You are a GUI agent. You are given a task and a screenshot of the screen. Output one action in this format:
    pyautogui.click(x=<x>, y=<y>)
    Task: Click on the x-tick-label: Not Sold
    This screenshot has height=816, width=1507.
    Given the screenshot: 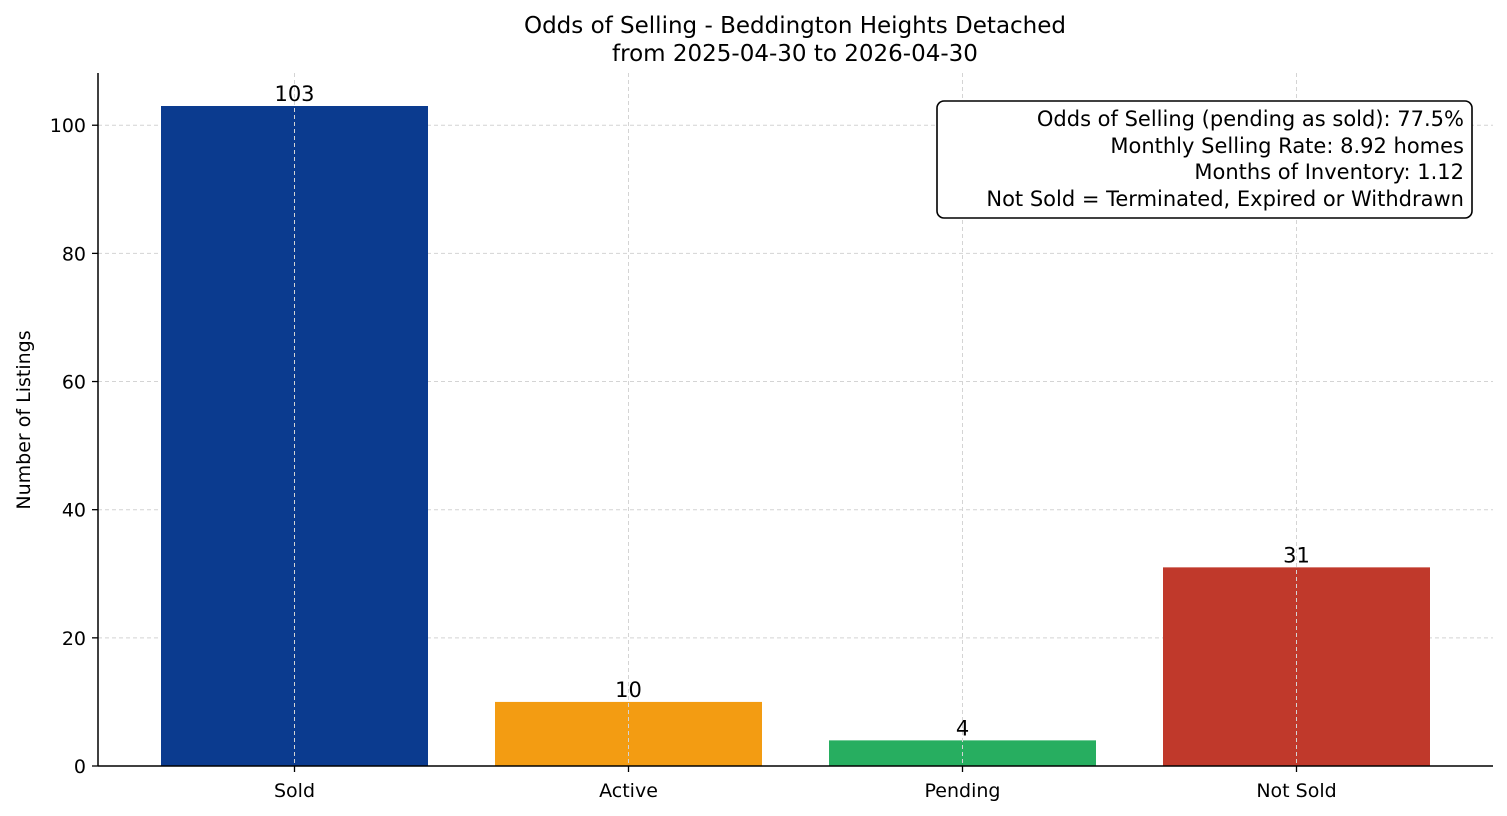 What is the action you would take?
    pyautogui.click(x=1296, y=791)
    